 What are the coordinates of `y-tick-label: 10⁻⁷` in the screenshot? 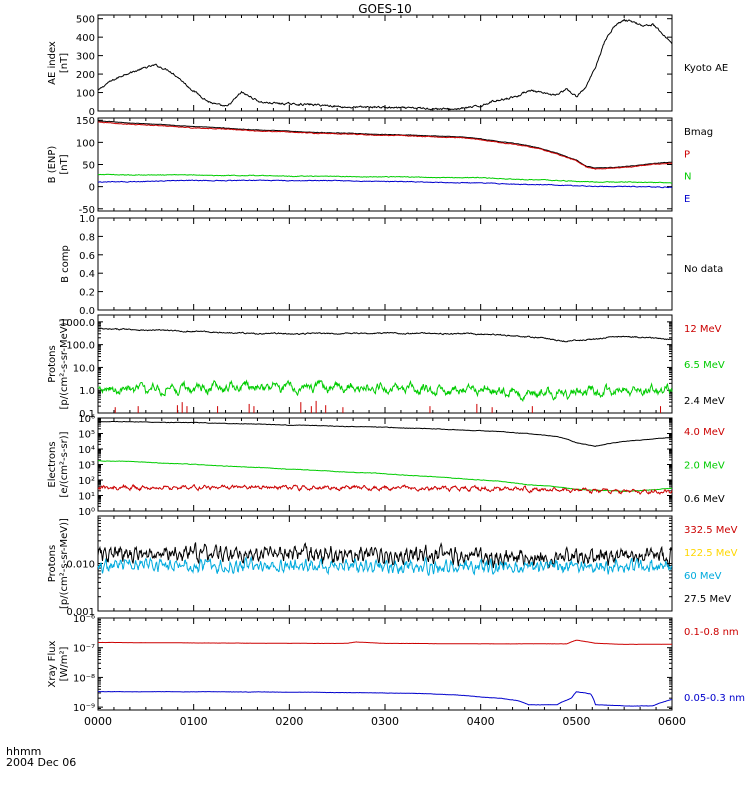 It's located at (84, 649).